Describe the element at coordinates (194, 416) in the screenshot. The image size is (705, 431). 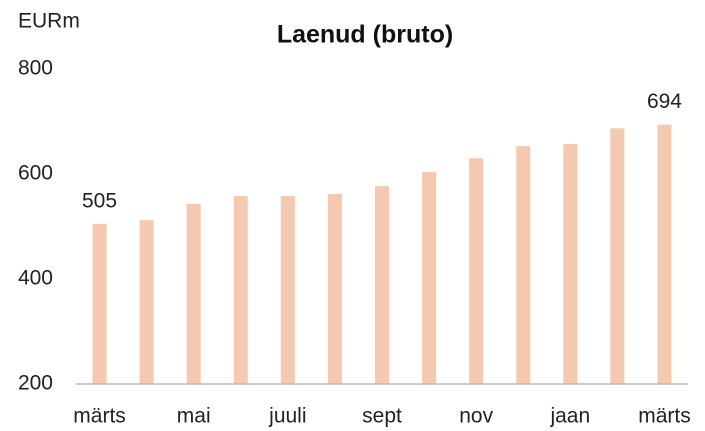
I see `x-tick-label: mai` at that location.